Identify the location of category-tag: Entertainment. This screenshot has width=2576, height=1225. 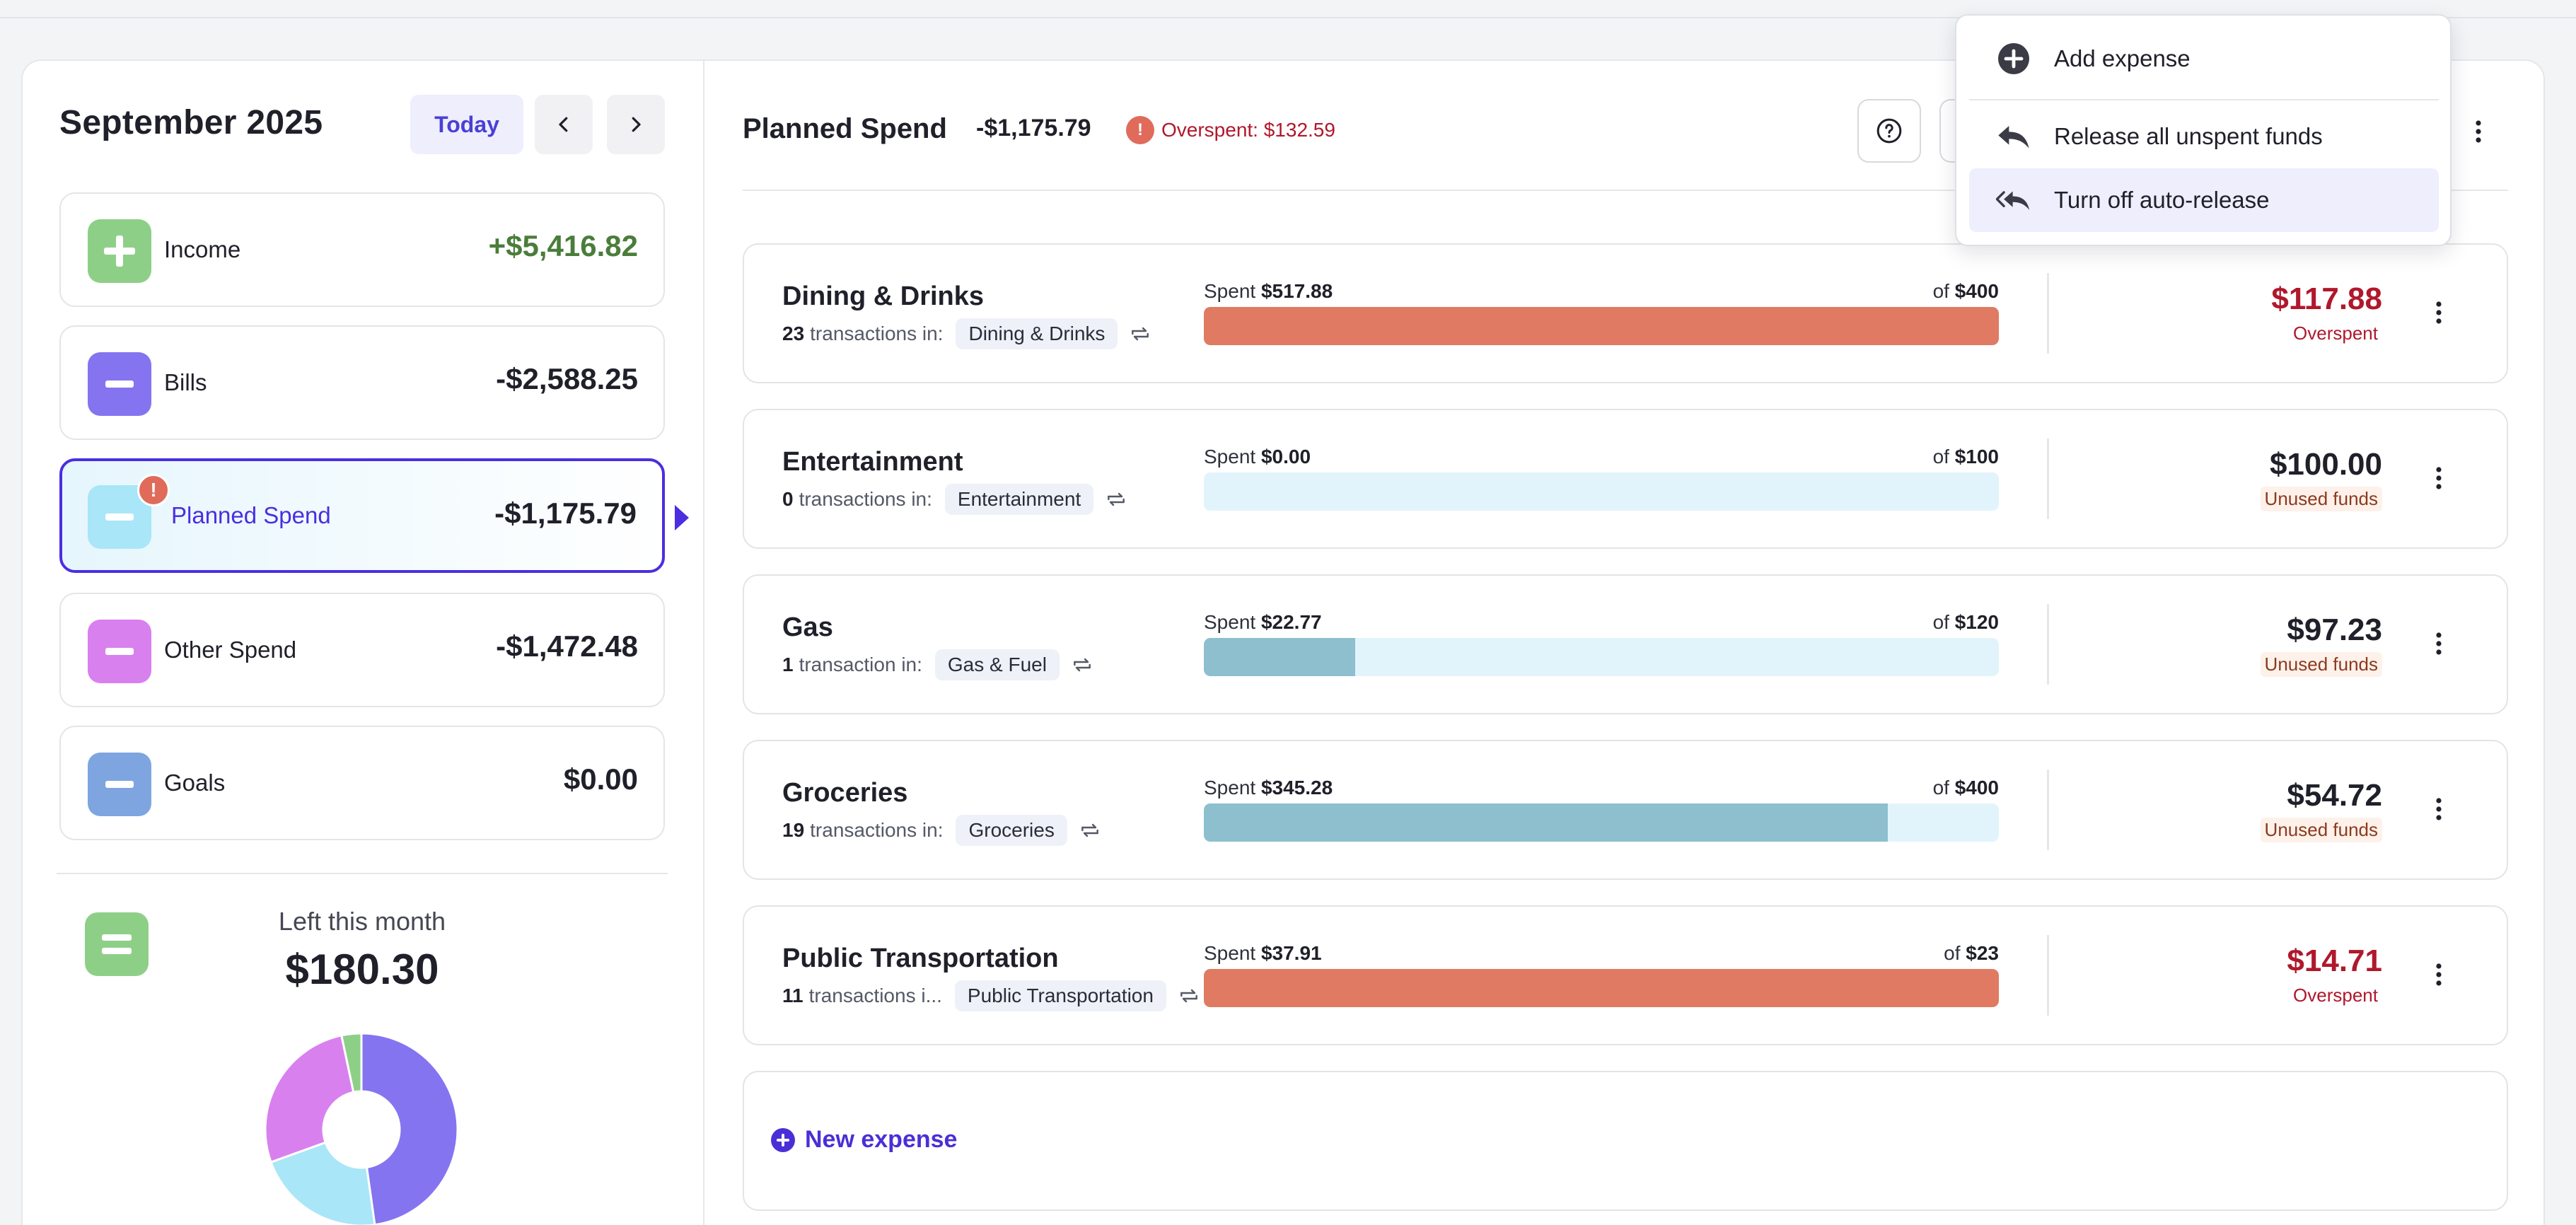
(1019, 500).